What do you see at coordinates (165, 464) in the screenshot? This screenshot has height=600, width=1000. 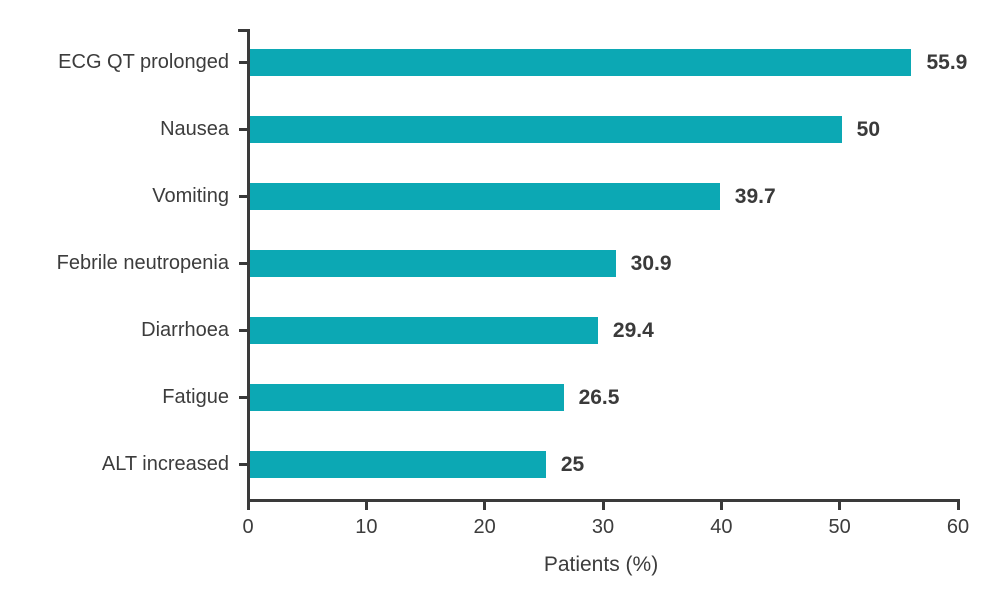 I see `category-label: ALT increased` at bounding box center [165, 464].